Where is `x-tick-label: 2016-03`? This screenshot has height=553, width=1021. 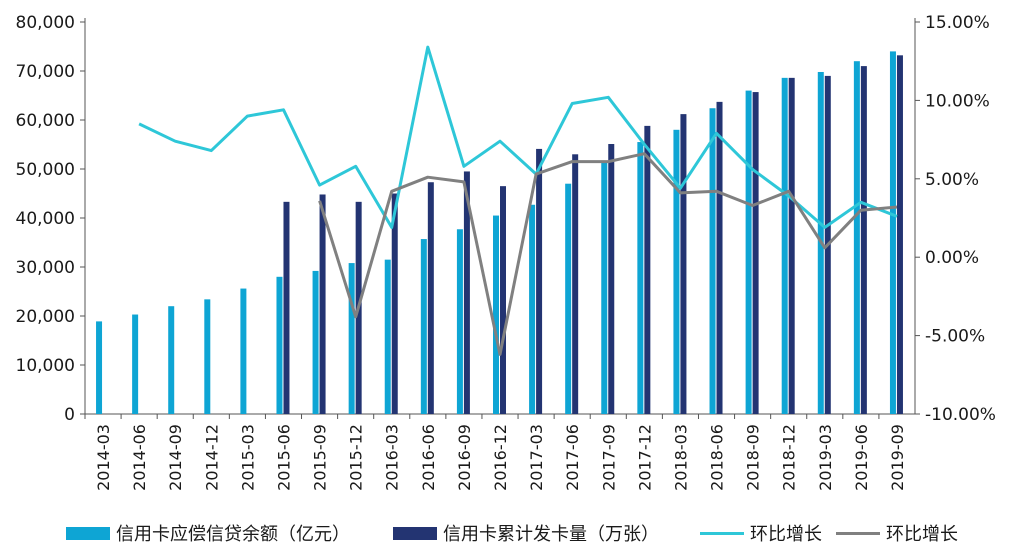 x-tick-label: 2016-03 is located at coordinates (392, 457).